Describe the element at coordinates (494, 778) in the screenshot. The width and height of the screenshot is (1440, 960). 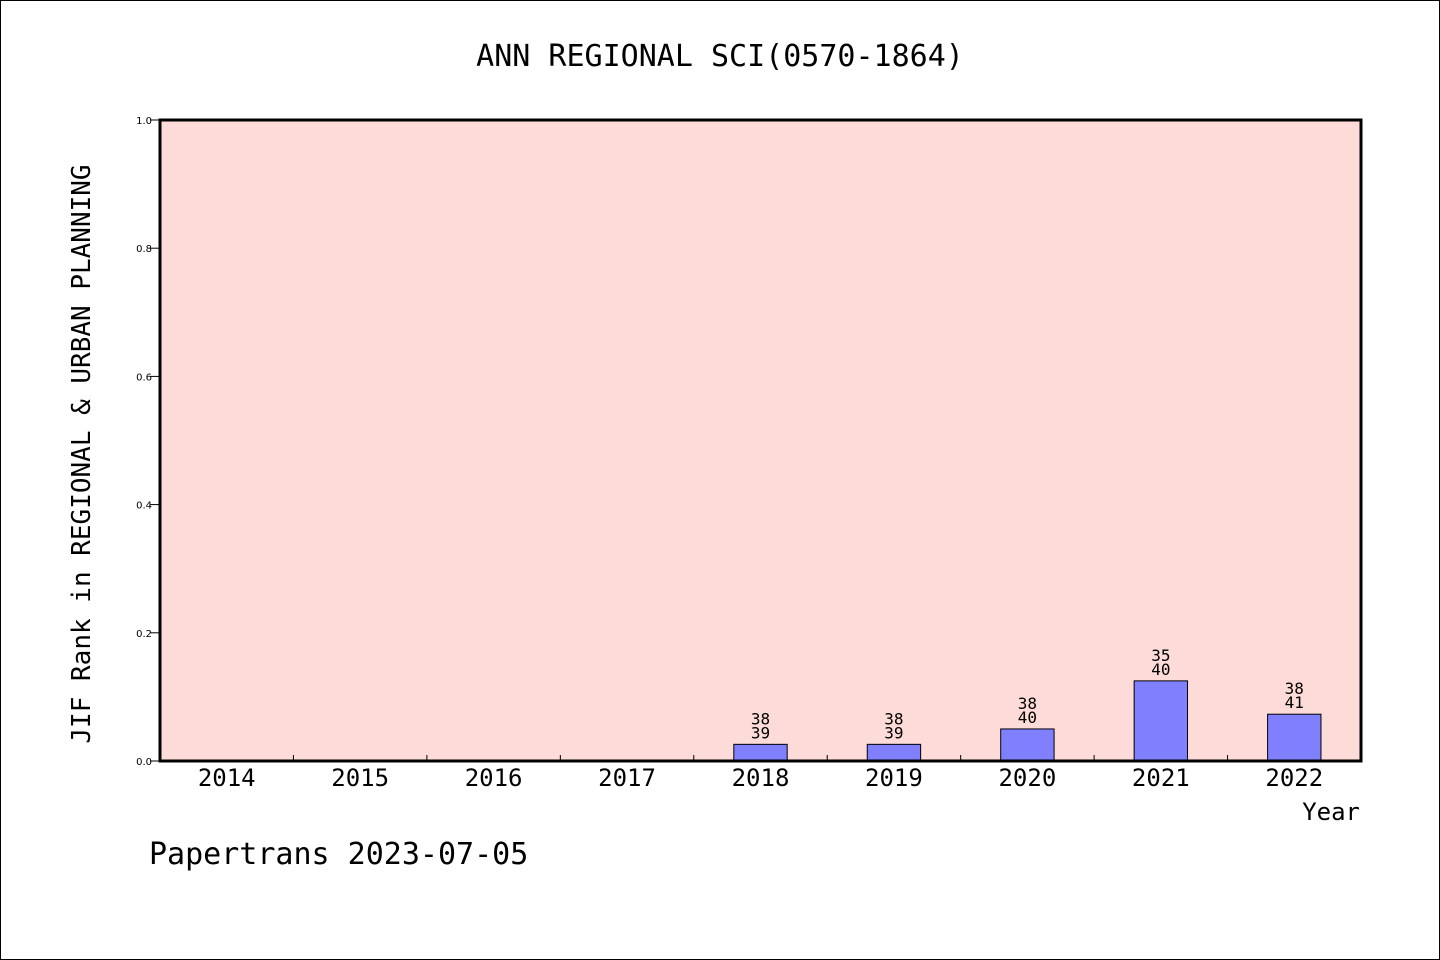
I see `x-tick-label-2016: 2016` at that location.